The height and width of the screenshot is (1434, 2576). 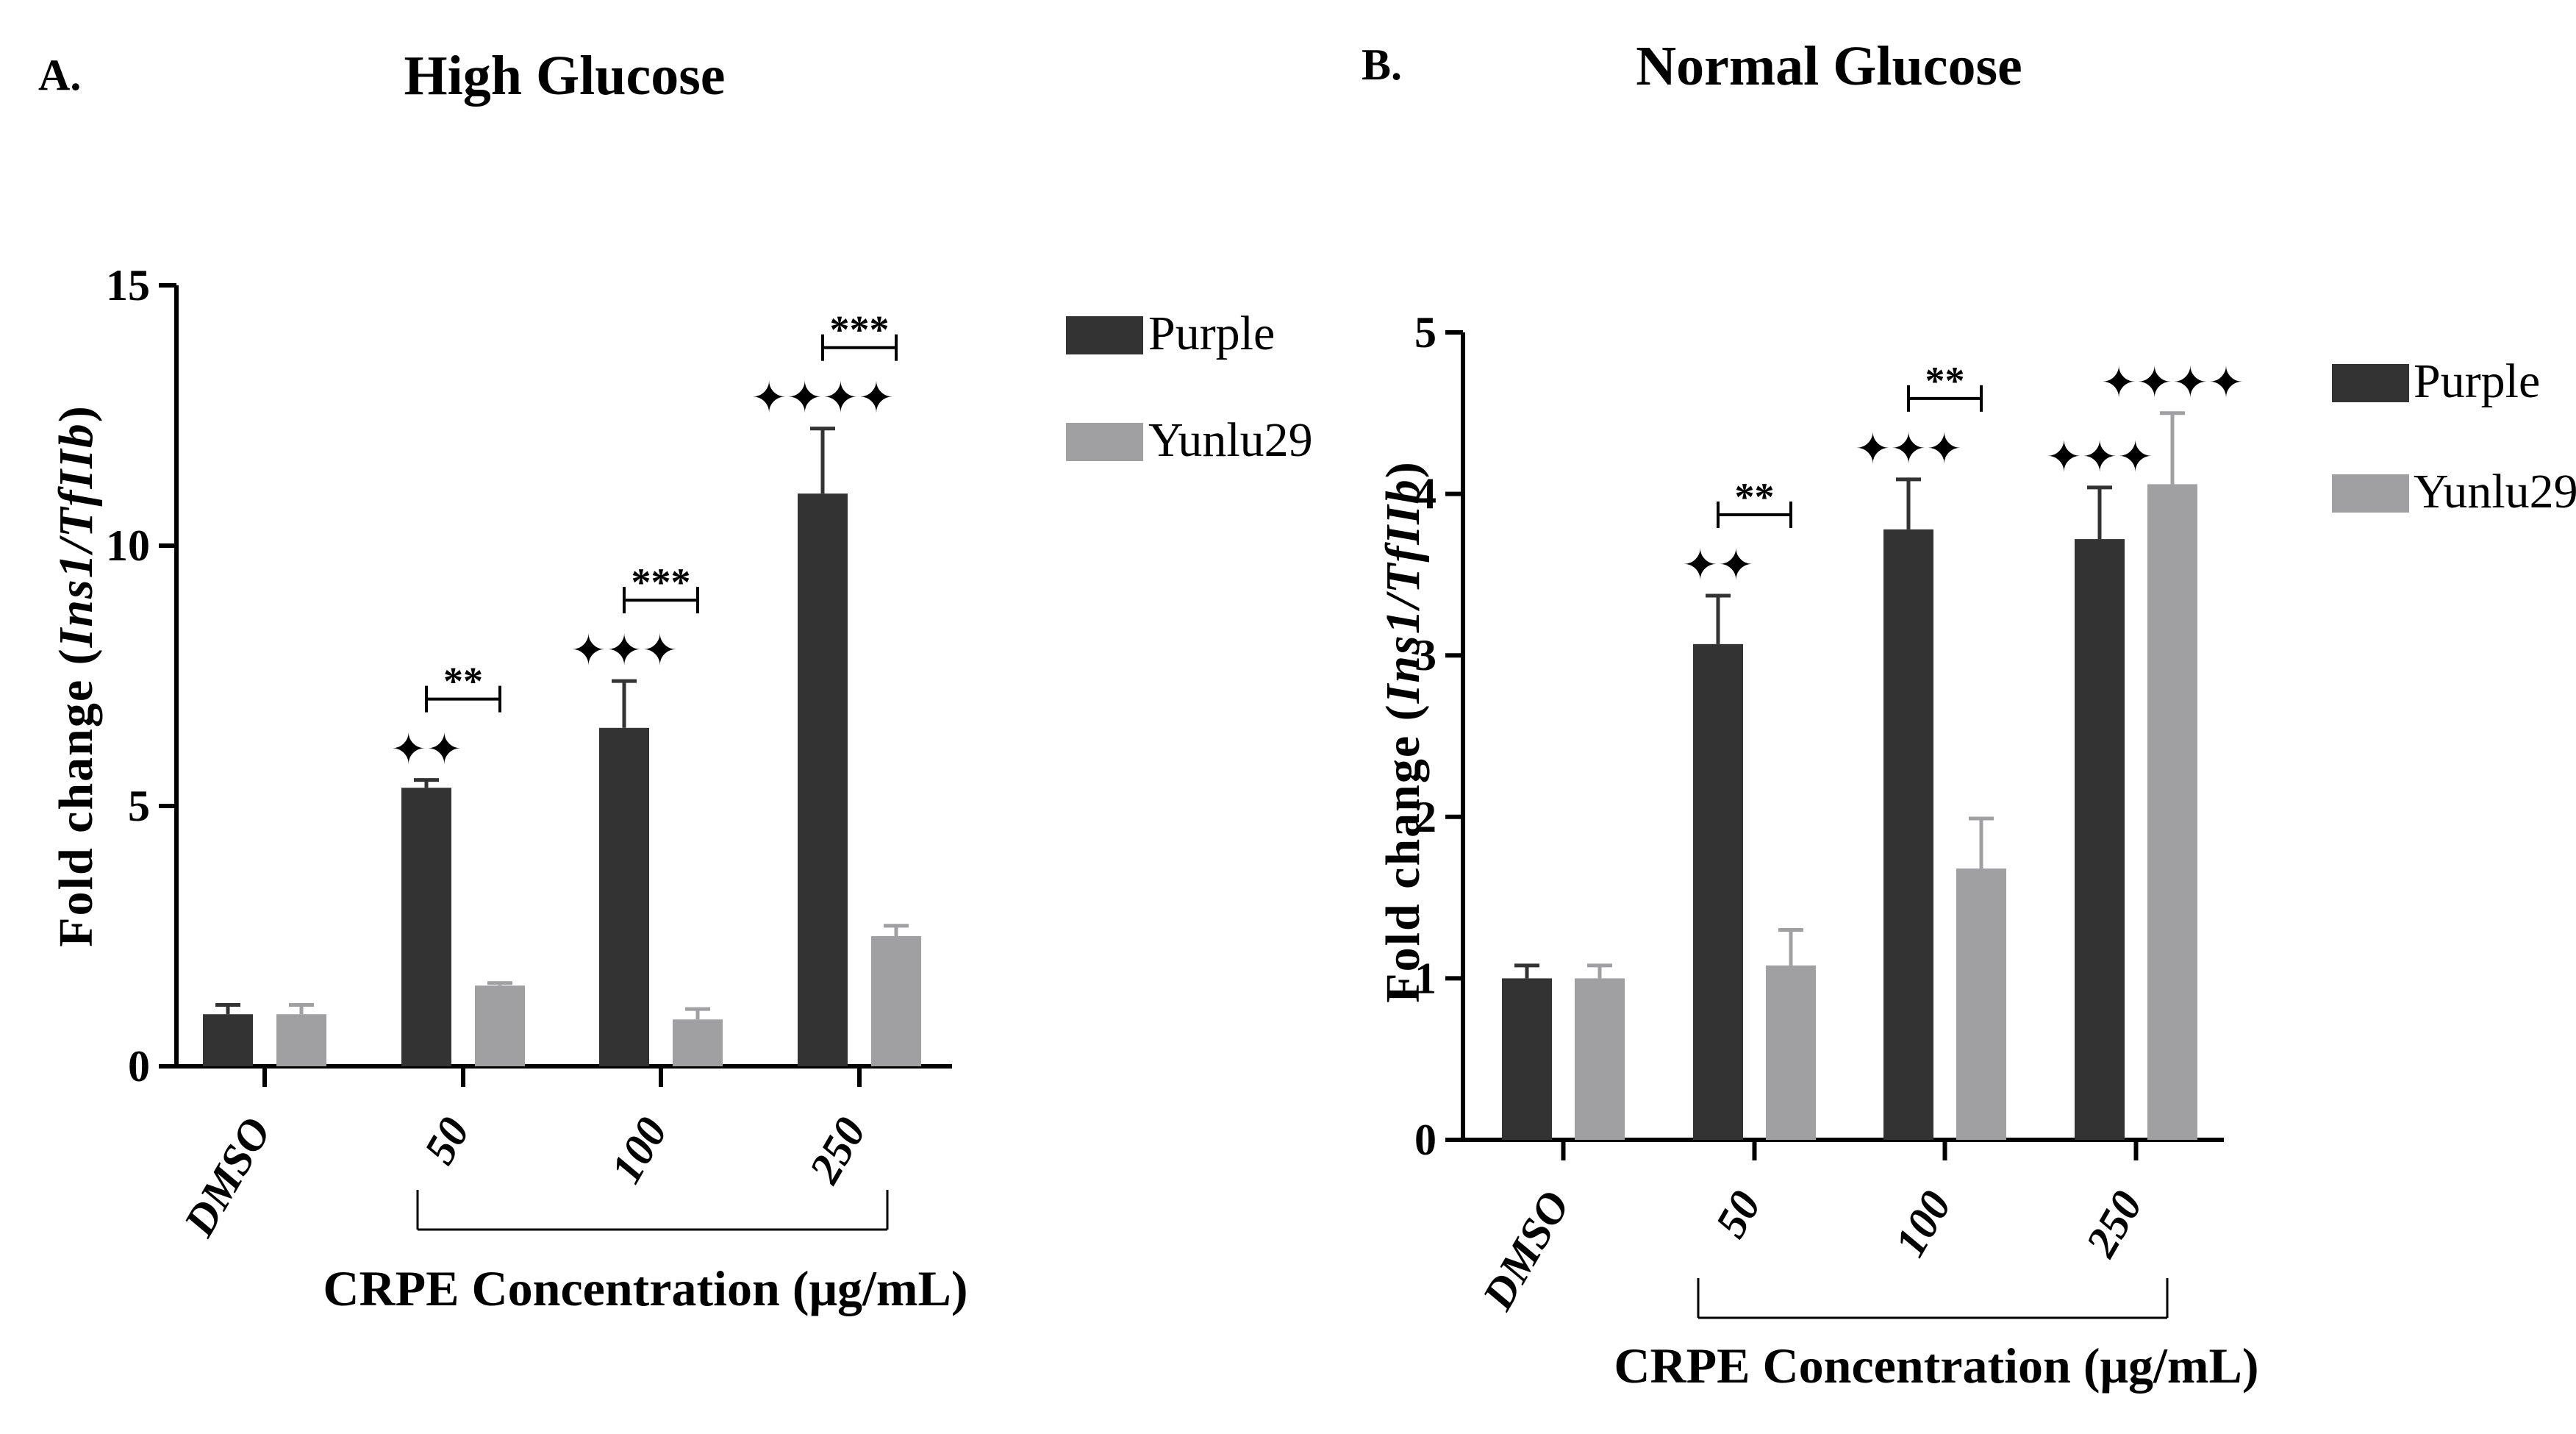 I want to click on panel-b-x-tick-label: 100, so click(x=1923, y=1224).